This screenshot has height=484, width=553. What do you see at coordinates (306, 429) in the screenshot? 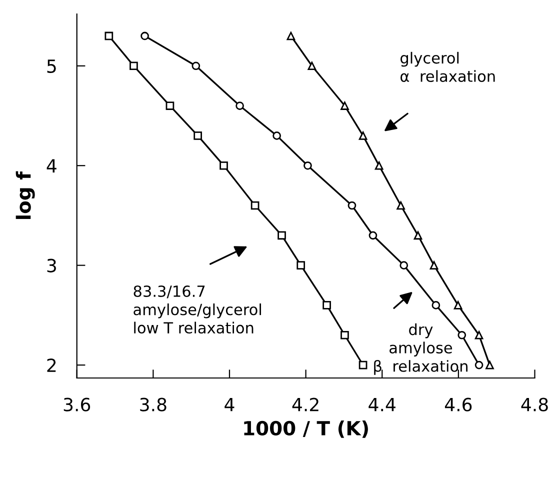
I see `x-axis-title: 1000 / T (K)` at bounding box center [306, 429].